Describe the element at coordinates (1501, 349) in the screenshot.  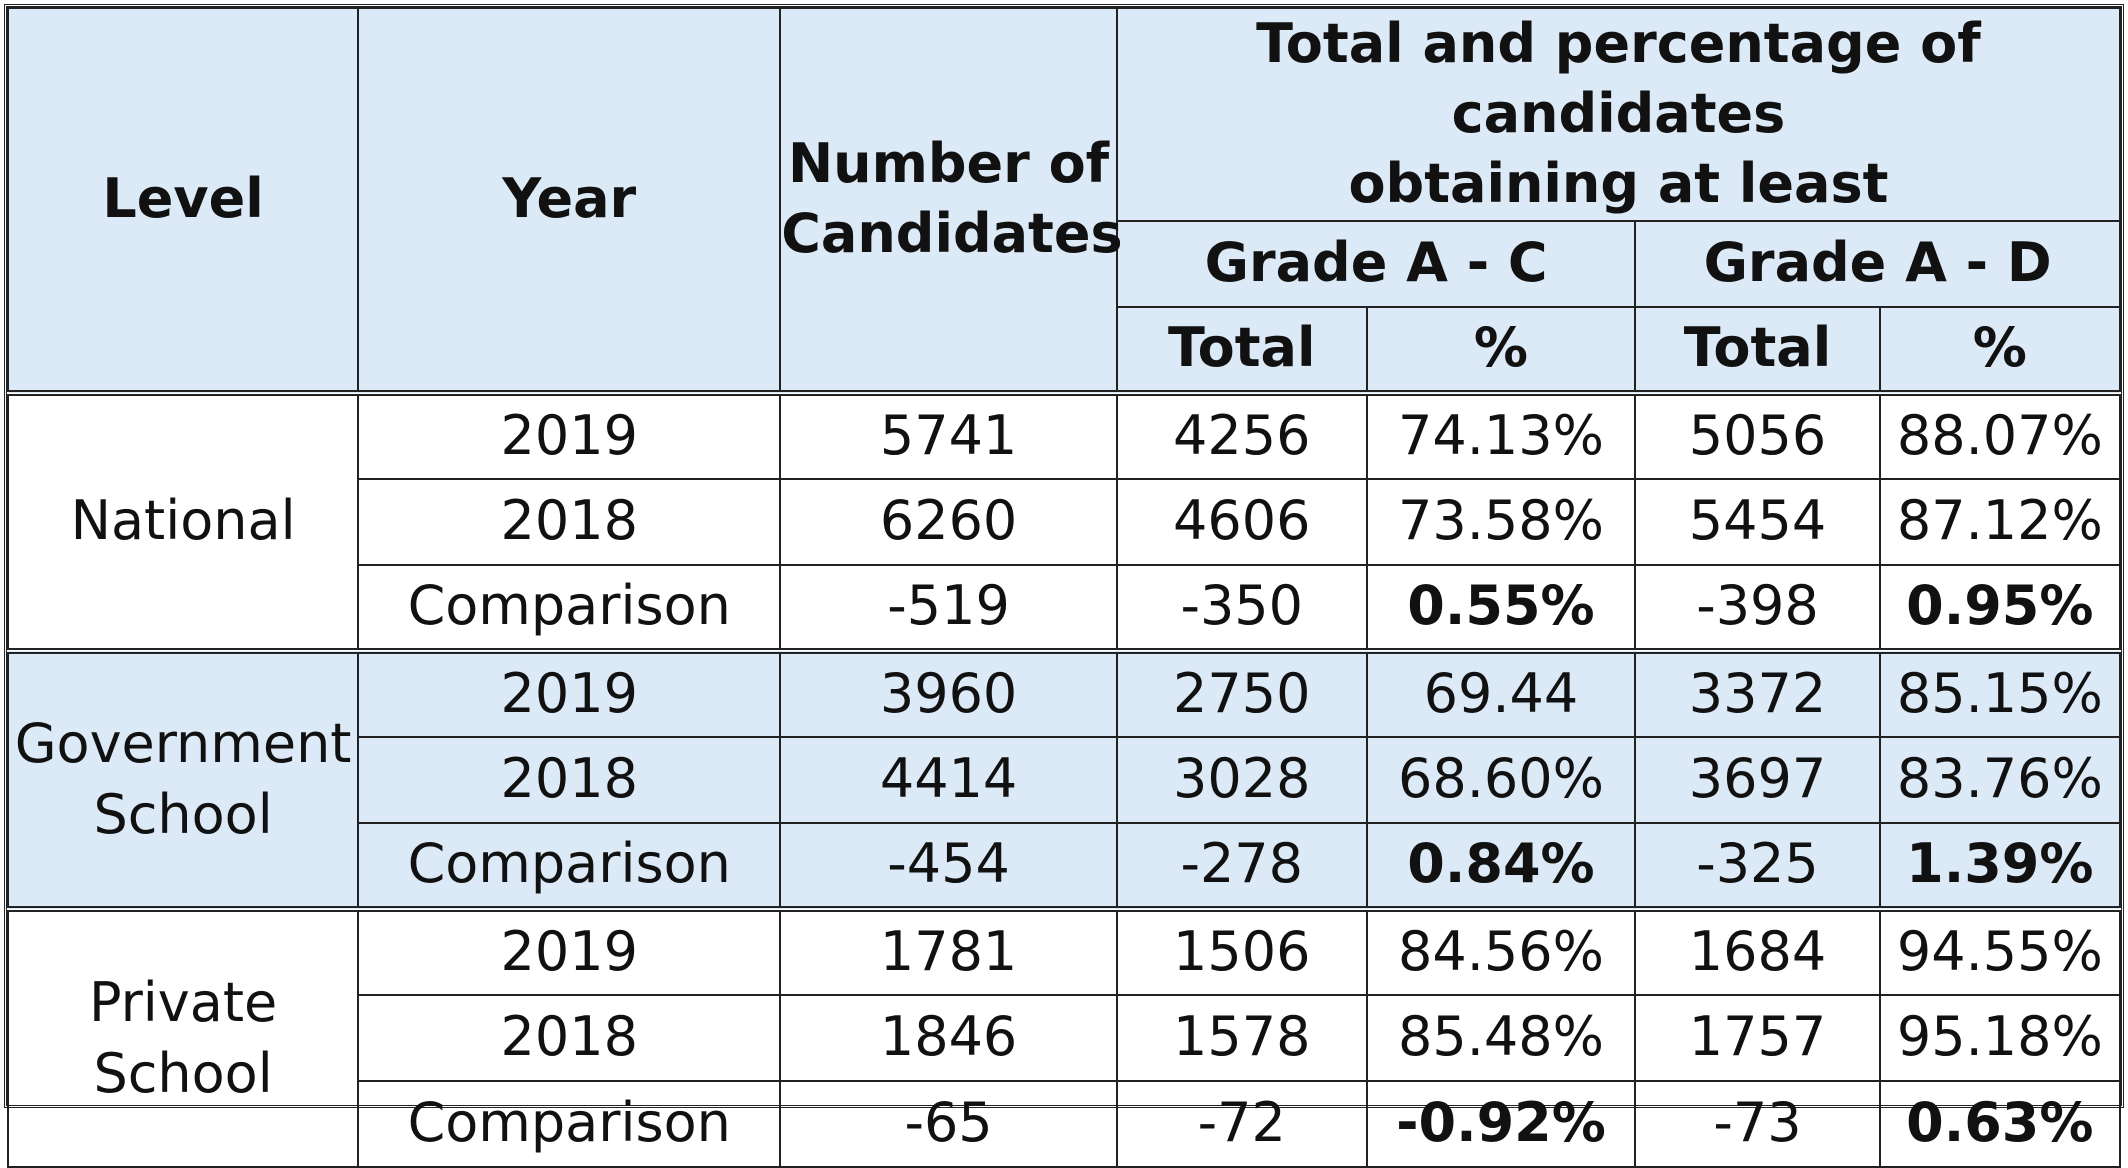
I see `header-percent-a-c: %` at that location.